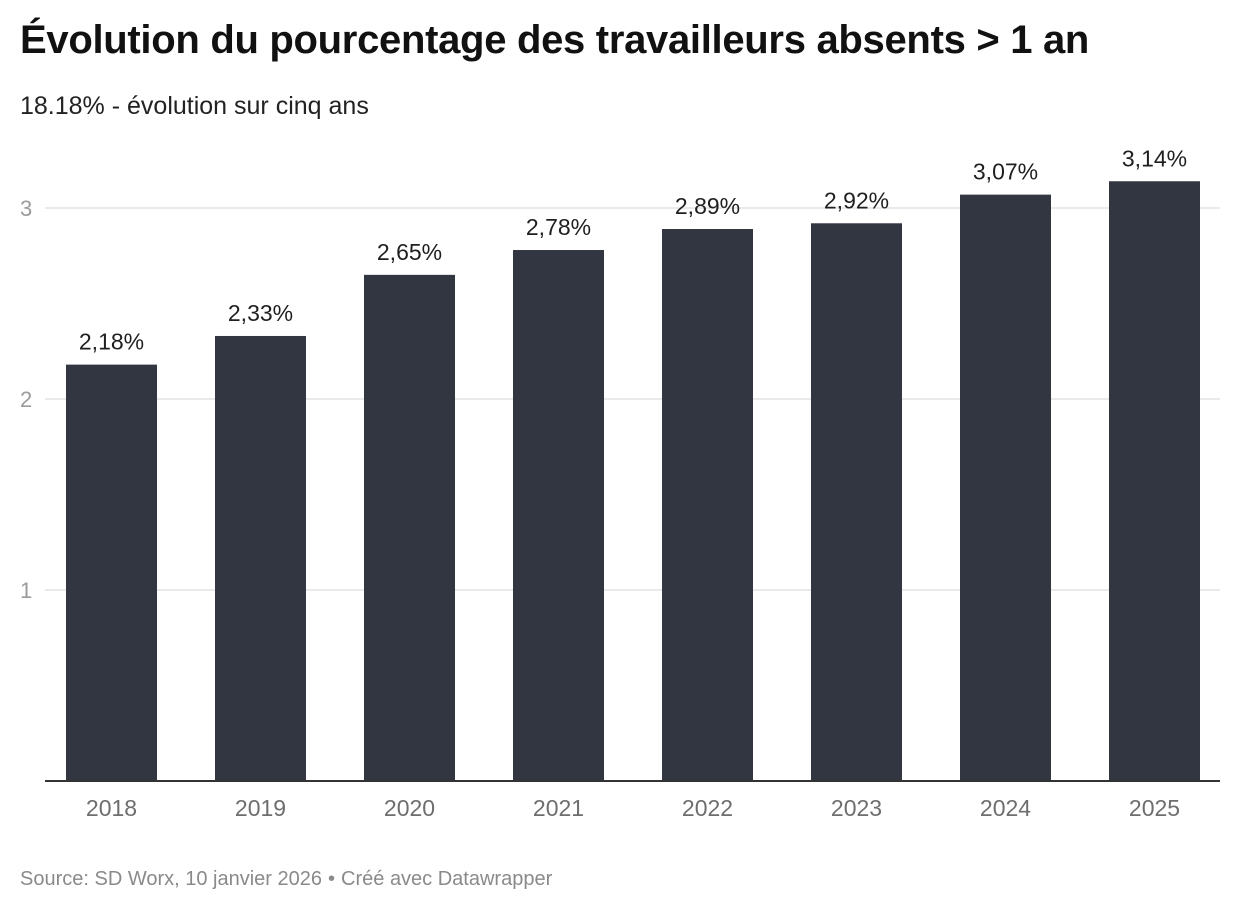  What do you see at coordinates (409, 808) in the screenshot?
I see `x-tick-label-2020: 2020` at bounding box center [409, 808].